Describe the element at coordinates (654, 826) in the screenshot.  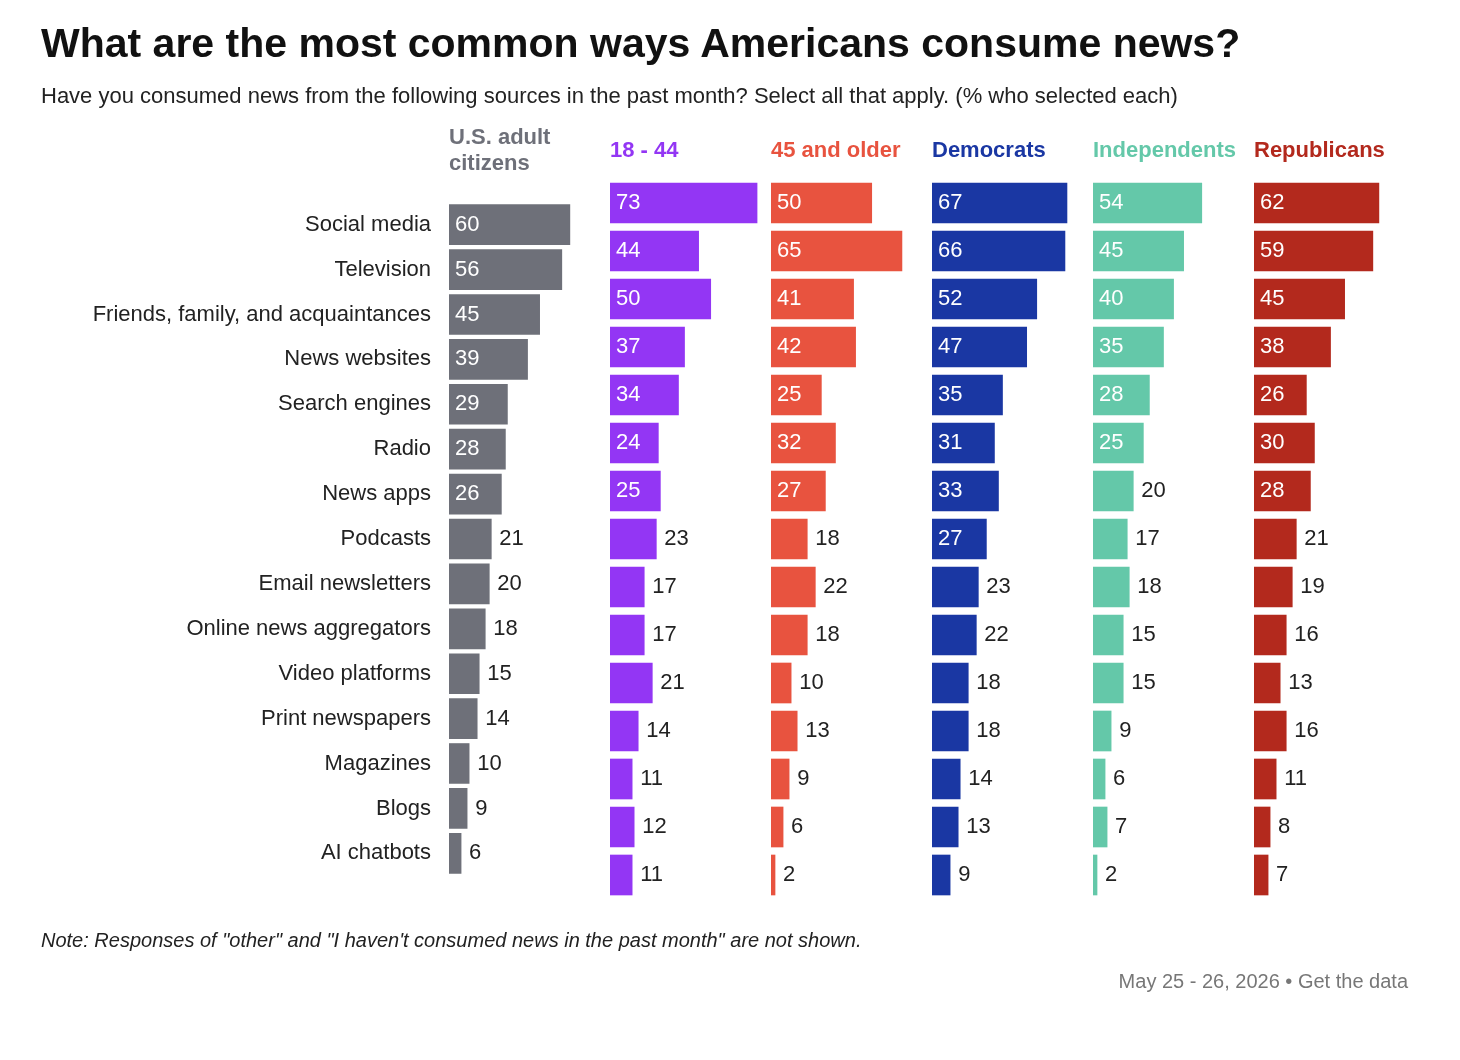
I see `data-label: 12` at that location.